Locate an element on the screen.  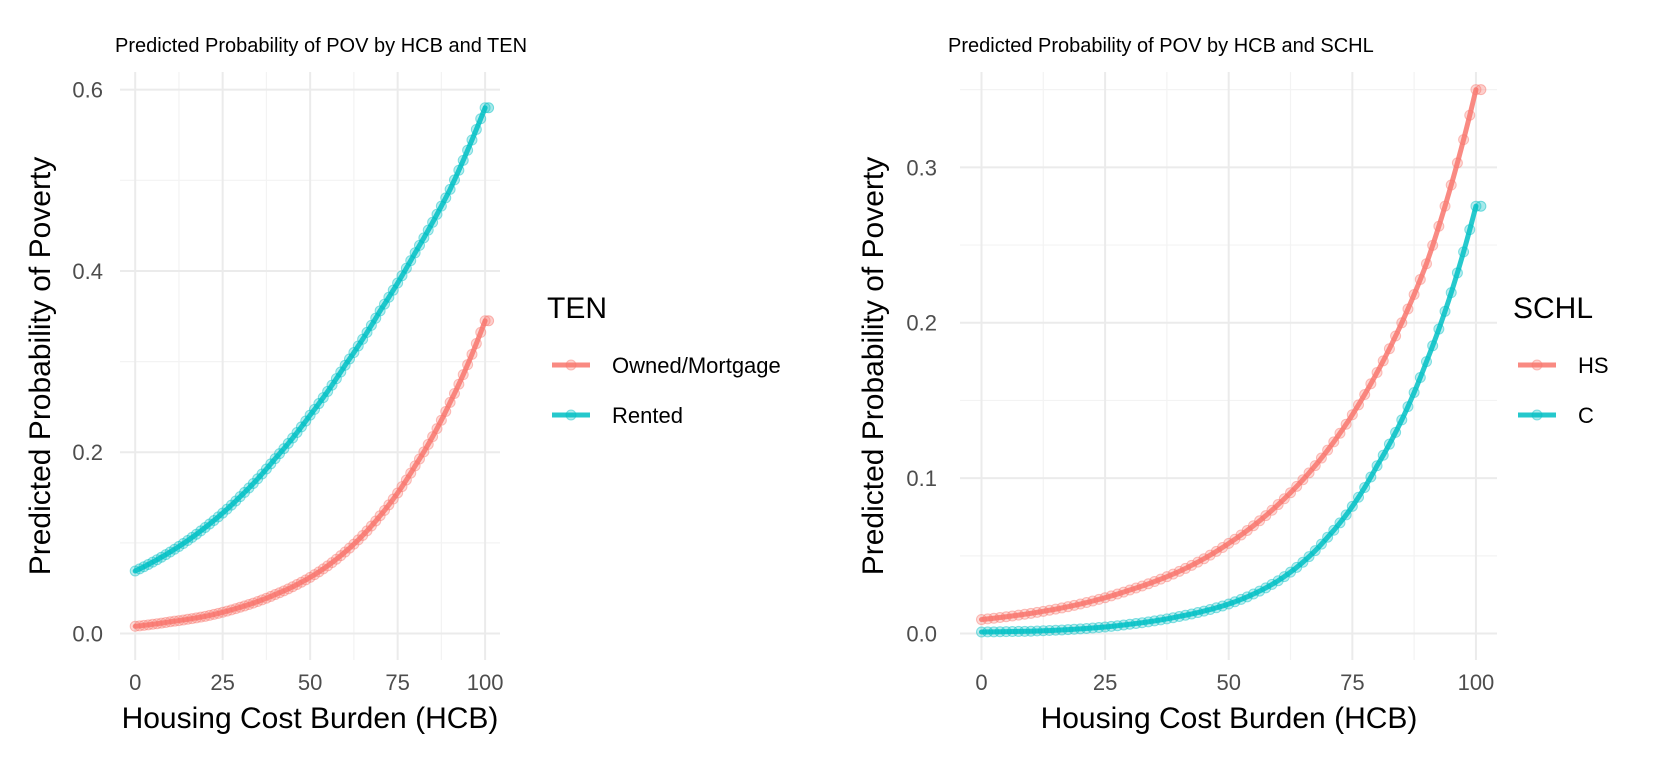
series-rented is located at coordinates (312, 339).